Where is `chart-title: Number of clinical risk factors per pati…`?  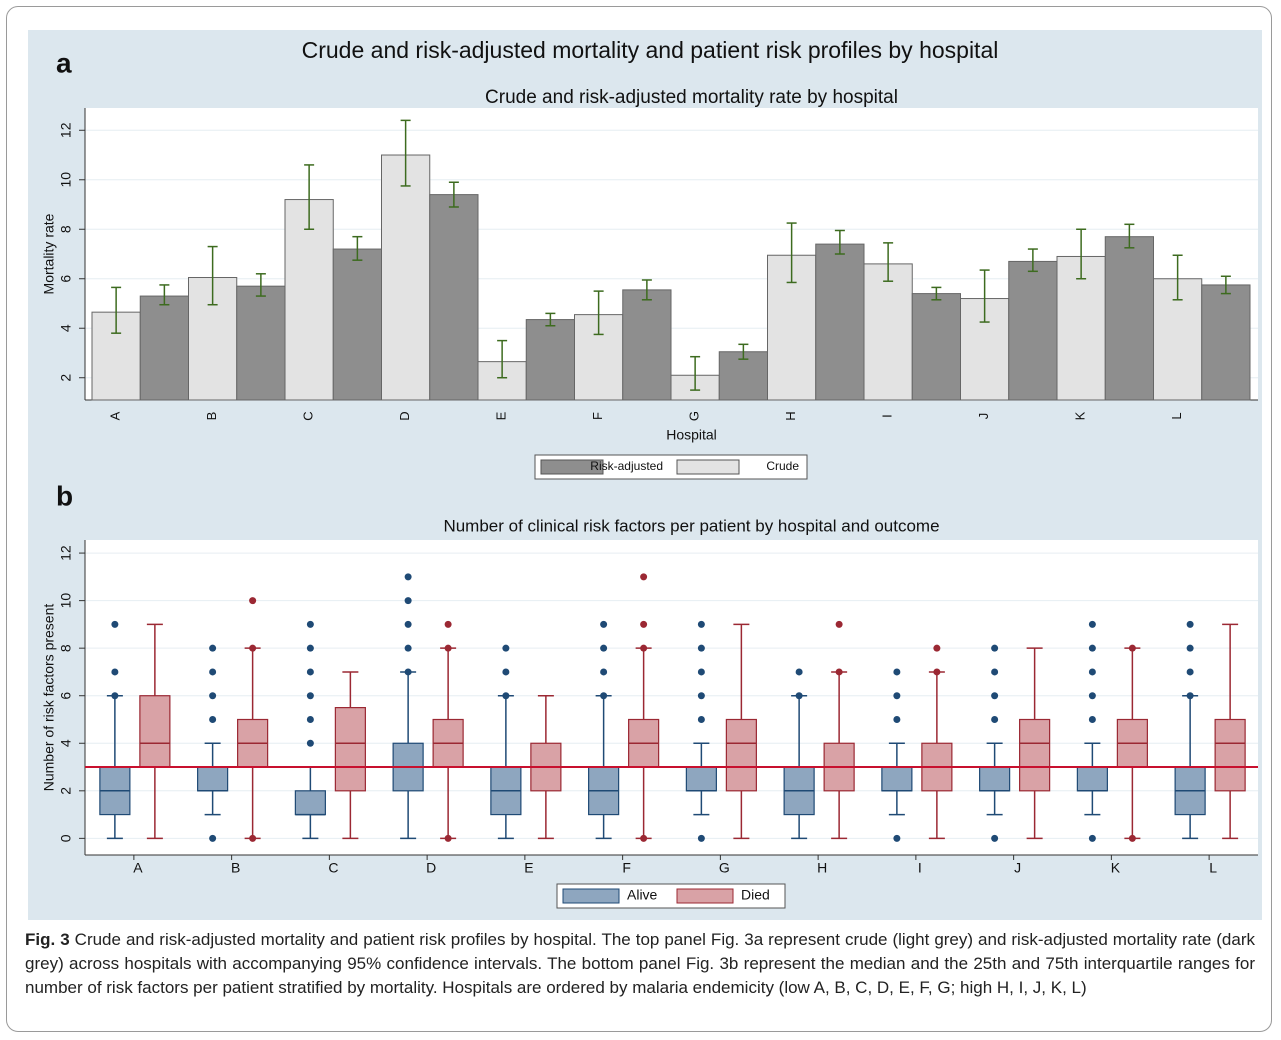 chart-title: Number of clinical risk factors per pati… is located at coordinates (691, 525).